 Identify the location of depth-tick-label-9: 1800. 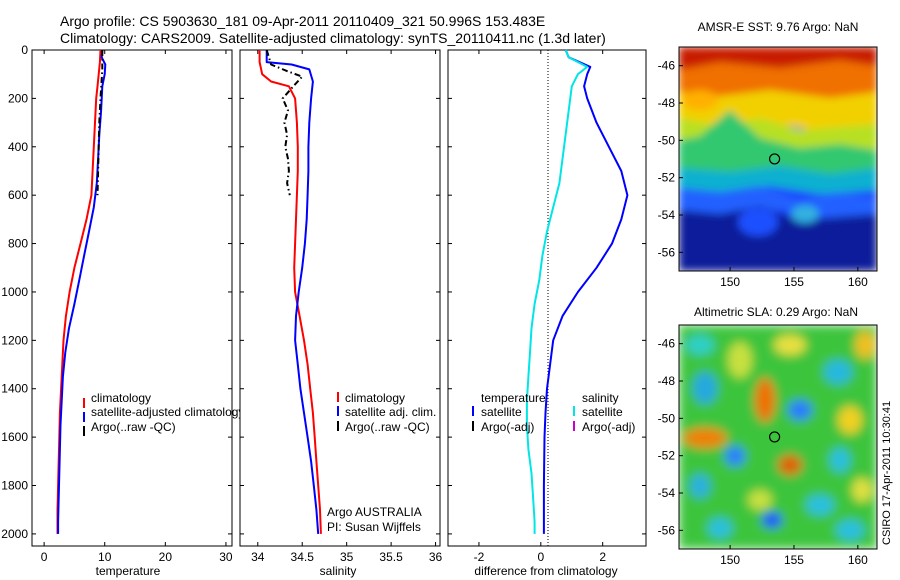
(14, 486).